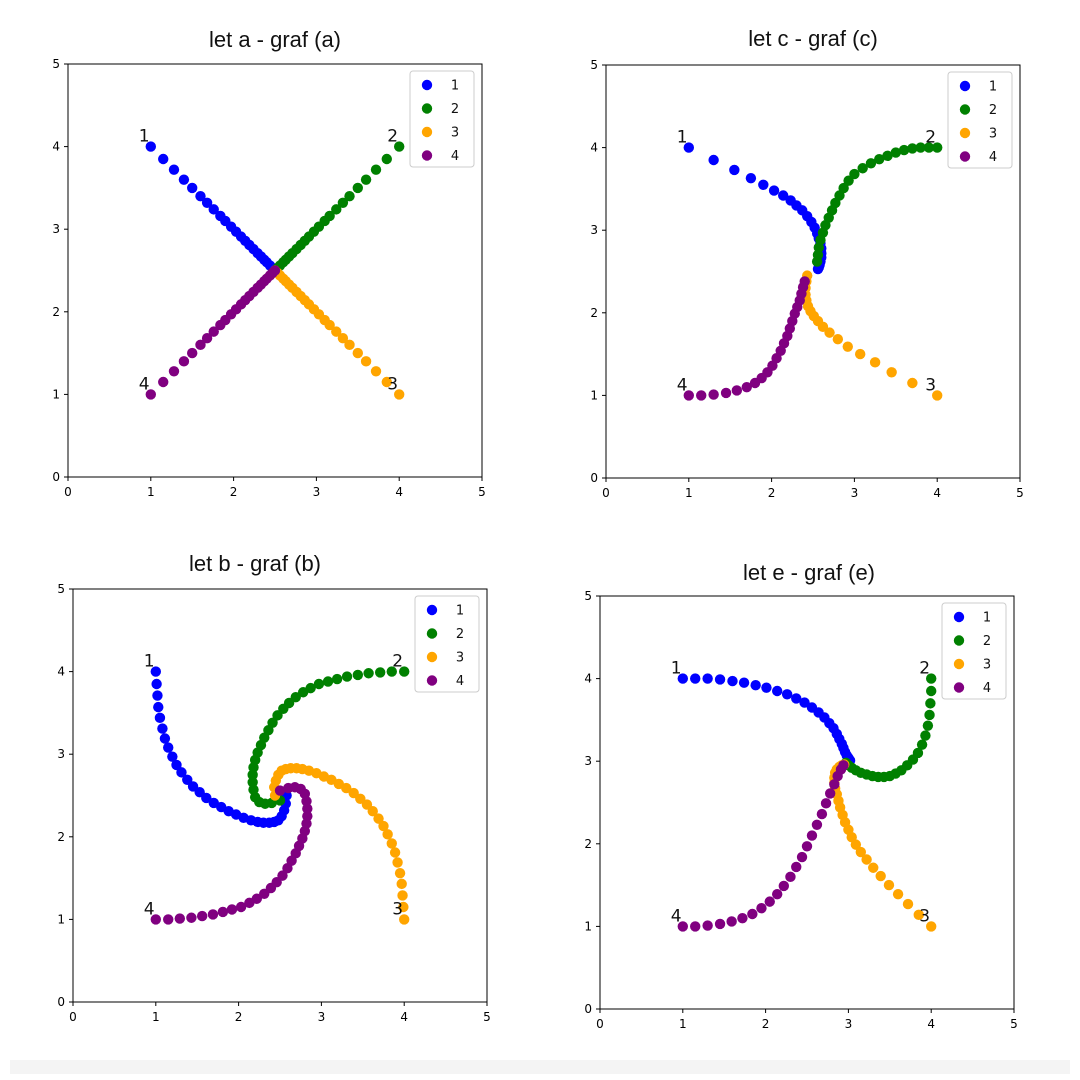  Describe the element at coordinates (156, 1017) in the screenshot. I see `x-tick-label: 1` at that location.